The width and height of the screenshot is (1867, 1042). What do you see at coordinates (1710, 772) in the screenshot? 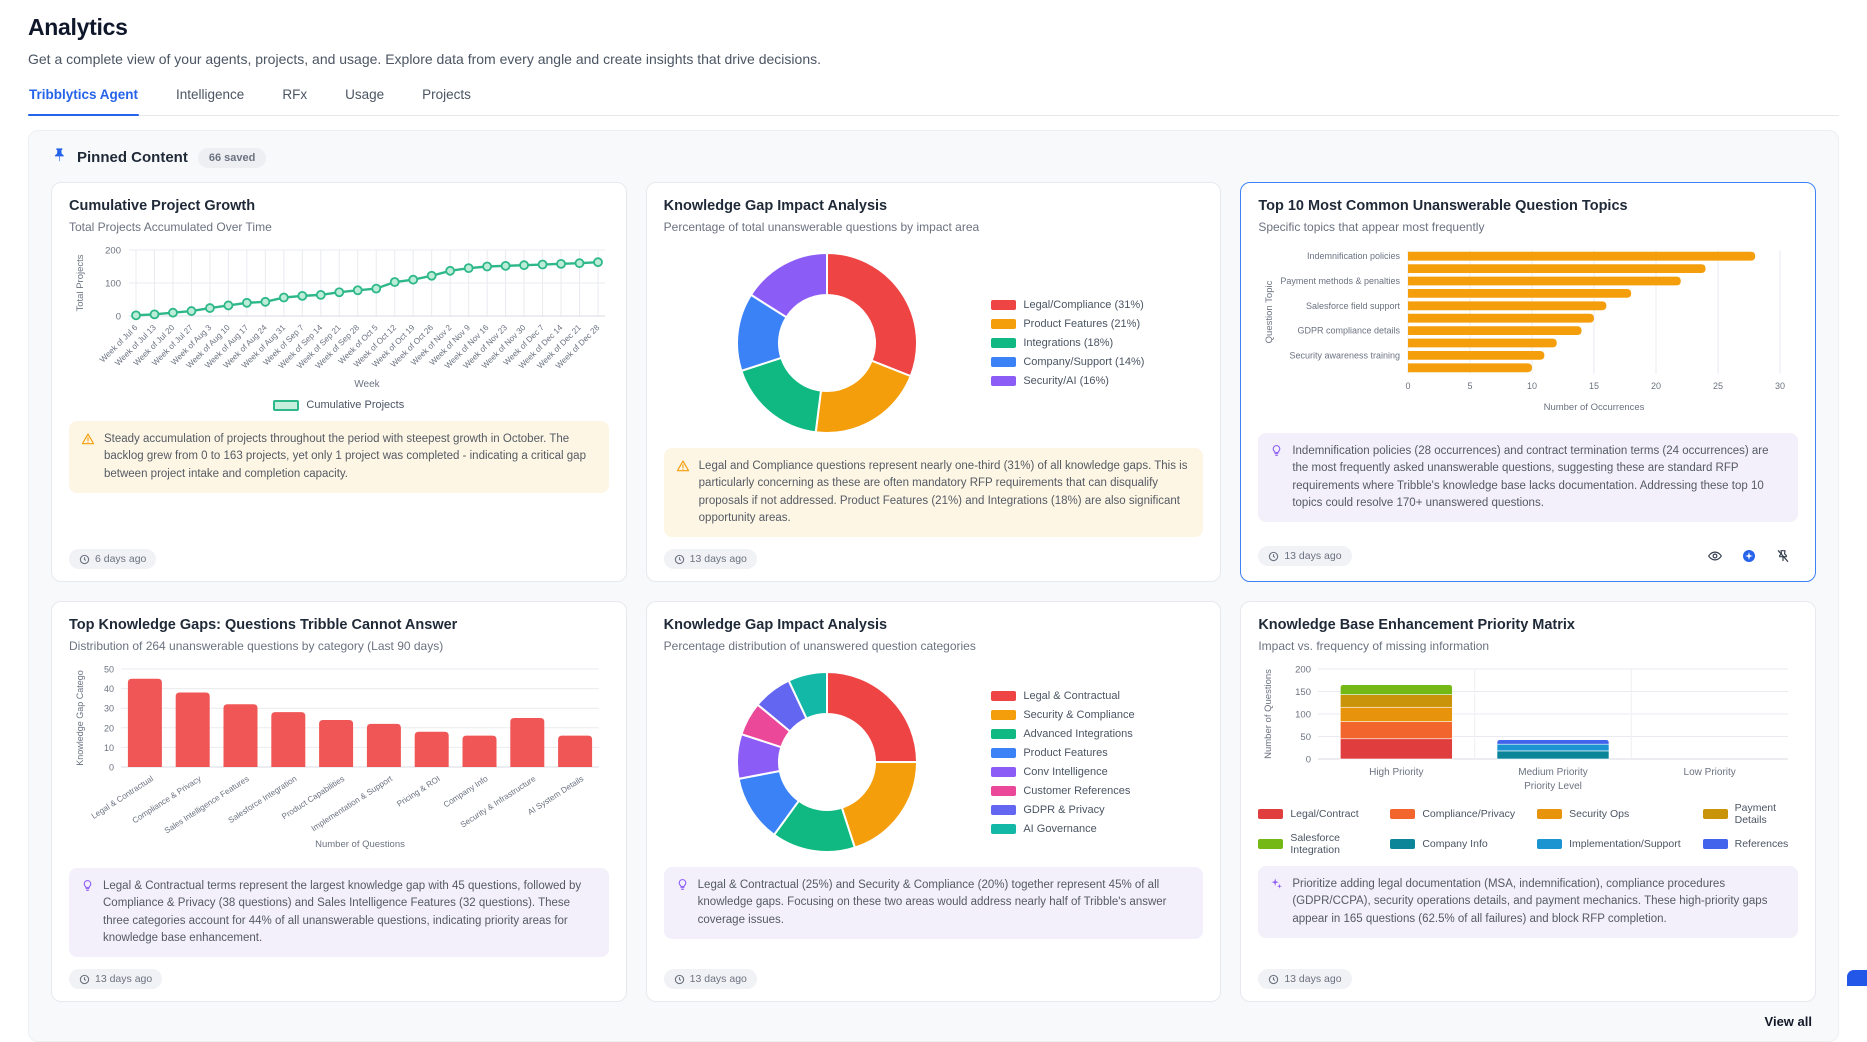
I see `svg-text: Low Priority` at bounding box center [1710, 772].